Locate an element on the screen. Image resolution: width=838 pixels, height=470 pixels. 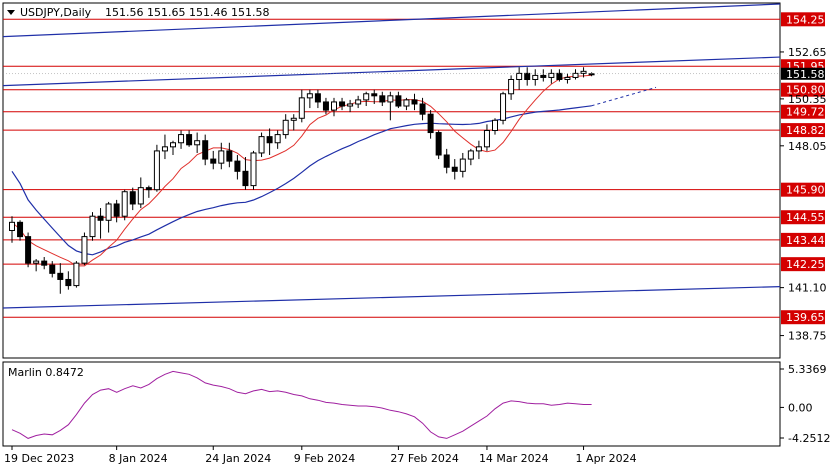
price-tick-label: 150.35 is located at coordinates (807, 99).